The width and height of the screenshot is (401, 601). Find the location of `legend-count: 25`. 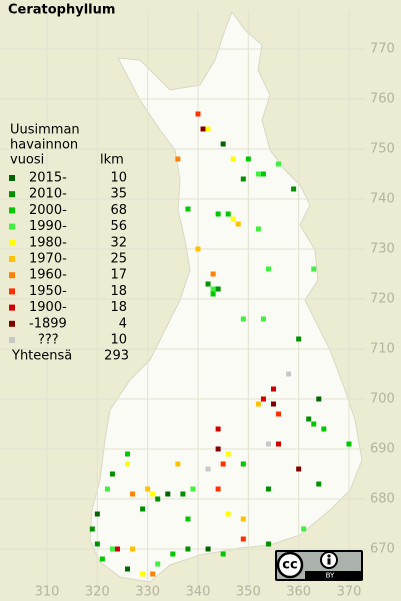

legend-count: 25 is located at coordinates (118, 259).